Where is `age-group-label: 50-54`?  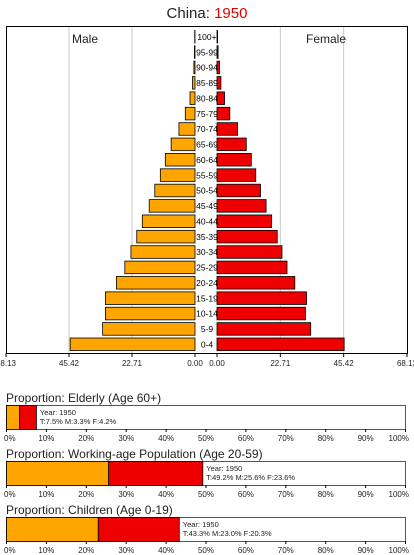
age-group-label: 50-54 is located at coordinates (207, 191).